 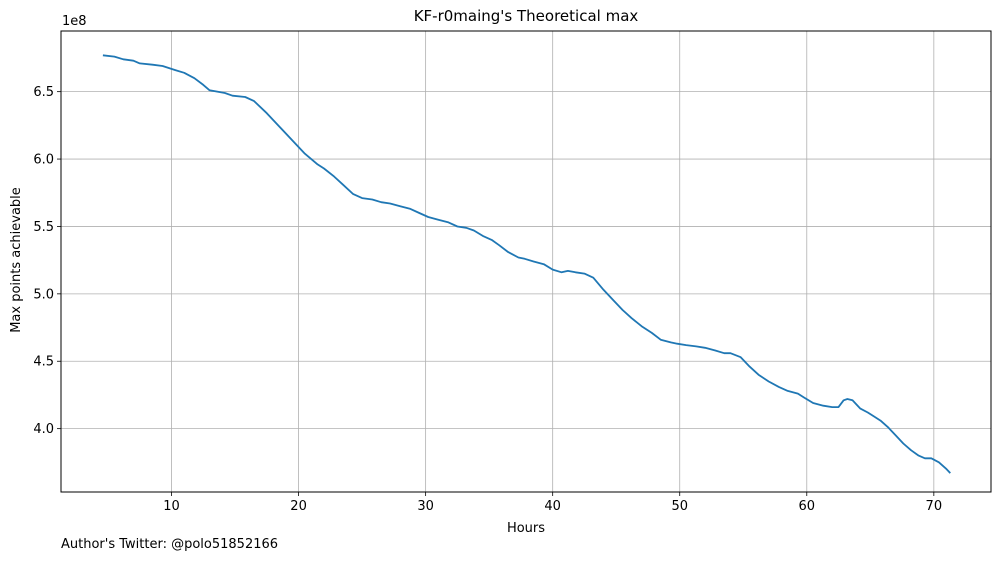 What do you see at coordinates (934, 506) in the screenshot?
I see `x-tick-label: 70` at bounding box center [934, 506].